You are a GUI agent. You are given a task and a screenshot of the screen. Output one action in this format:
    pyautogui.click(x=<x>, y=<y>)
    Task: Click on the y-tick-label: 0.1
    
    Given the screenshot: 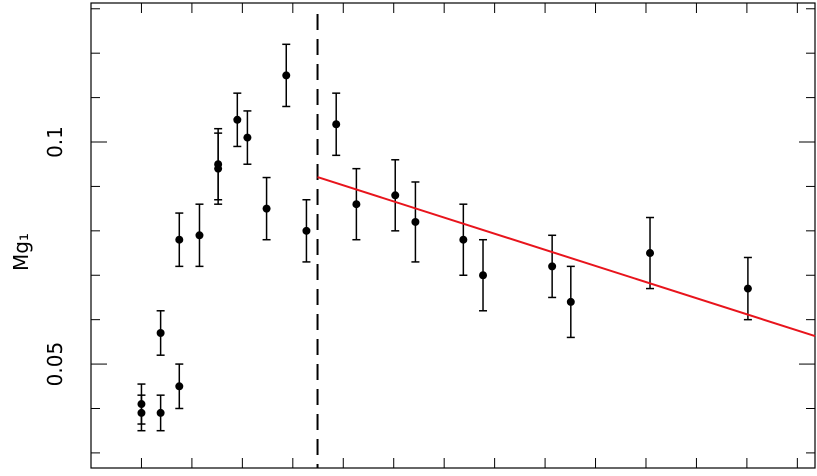 What is the action you would take?
    pyautogui.click(x=55, y=142)
    